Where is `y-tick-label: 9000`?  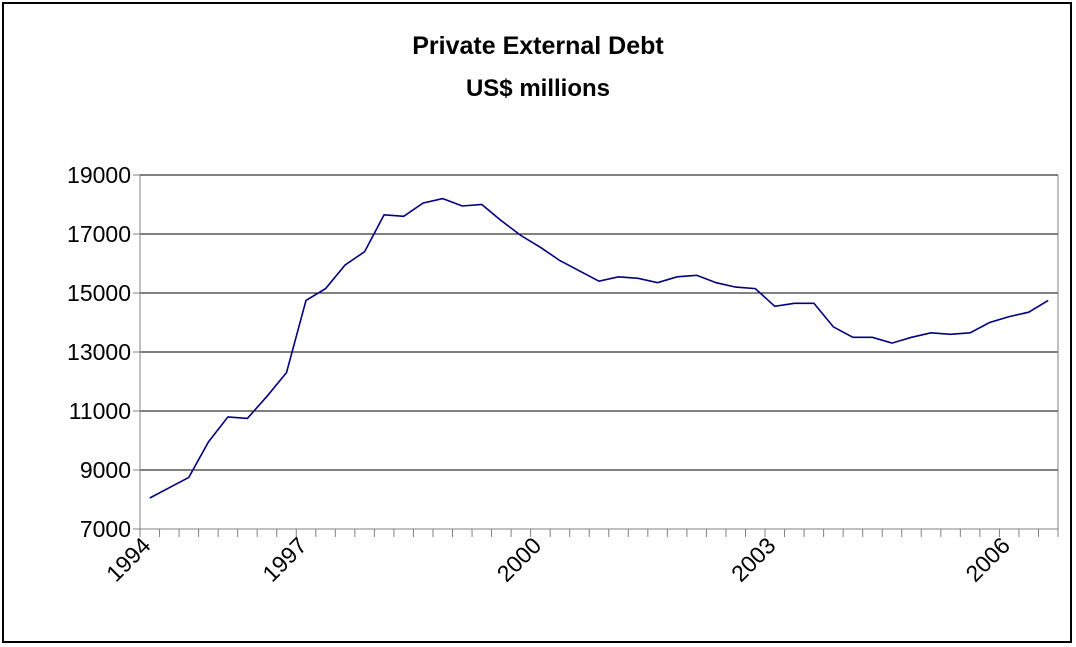
y-tick-label: 9000 is located at coordinates (105, 470).